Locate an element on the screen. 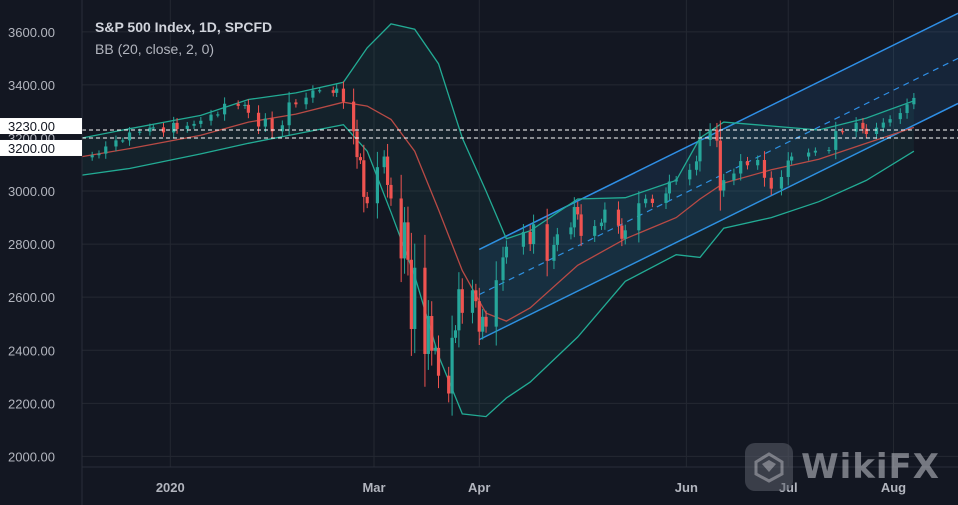  price-tick-label: 2000.00 is located at coordinates (31, 456).